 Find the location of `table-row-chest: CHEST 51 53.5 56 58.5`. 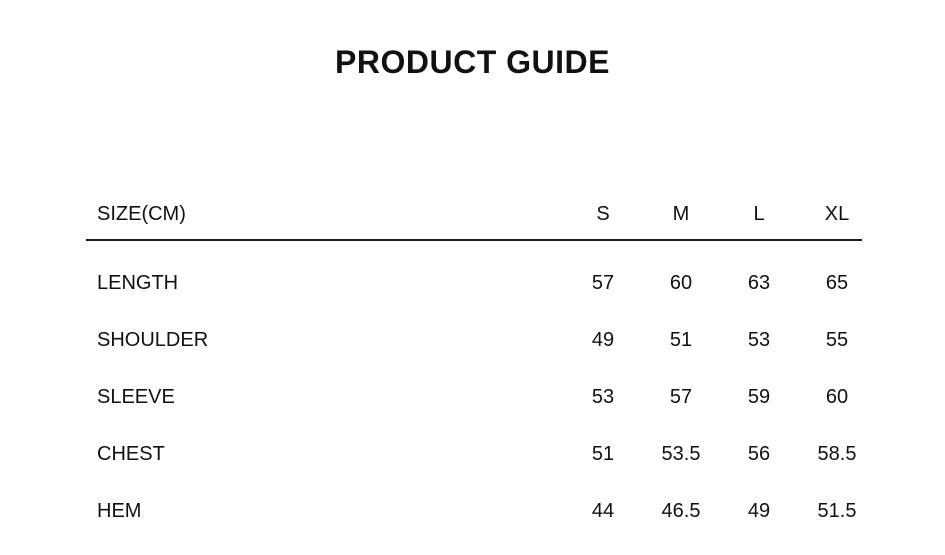

table-row-chest: CHEST 51 53.5 56 58.5 is located at coordinates (481, 454).